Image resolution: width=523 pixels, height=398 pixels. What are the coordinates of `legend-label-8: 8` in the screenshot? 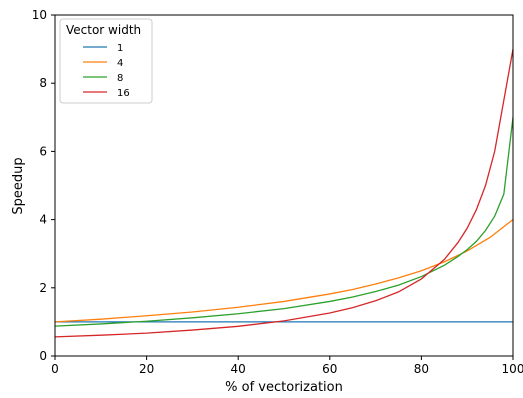 It's located at (120, 78).